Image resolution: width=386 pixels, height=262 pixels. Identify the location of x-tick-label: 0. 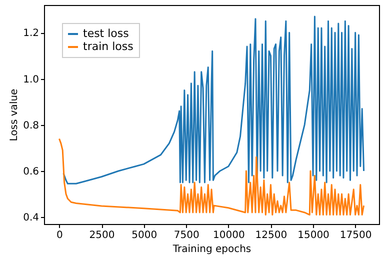
(59, 235).